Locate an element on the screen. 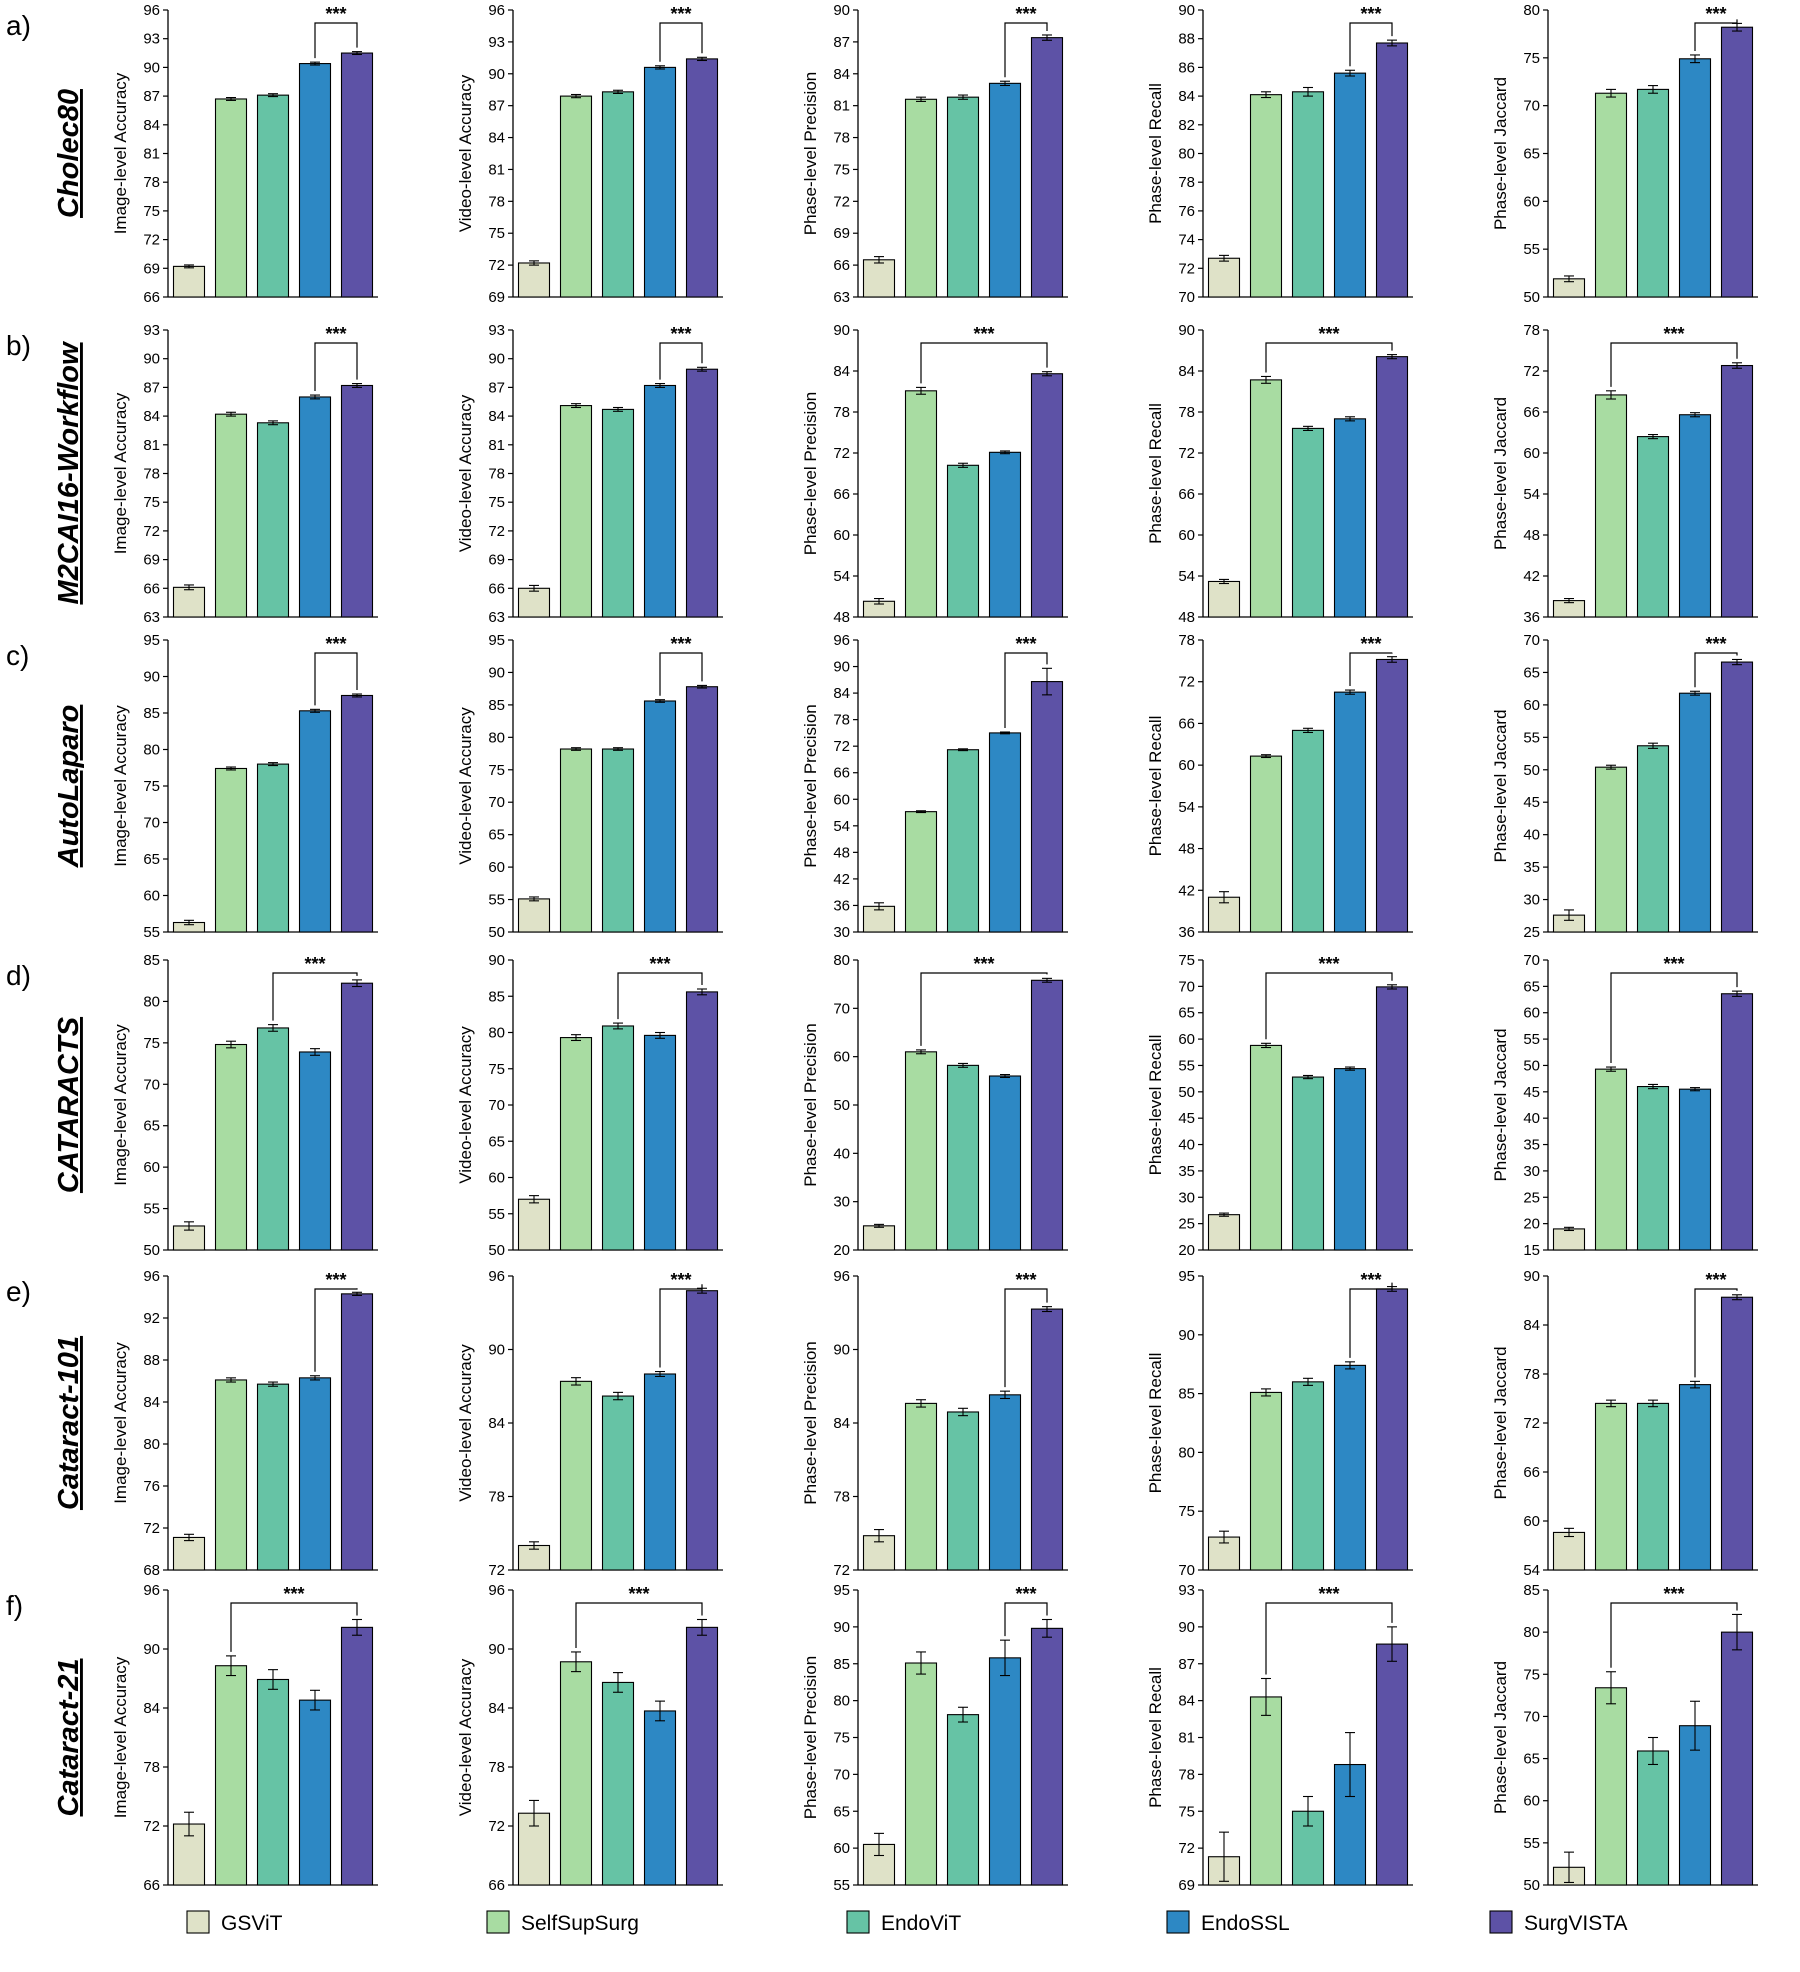  panel-letter-3: d) is located at coordinates (18, 975).